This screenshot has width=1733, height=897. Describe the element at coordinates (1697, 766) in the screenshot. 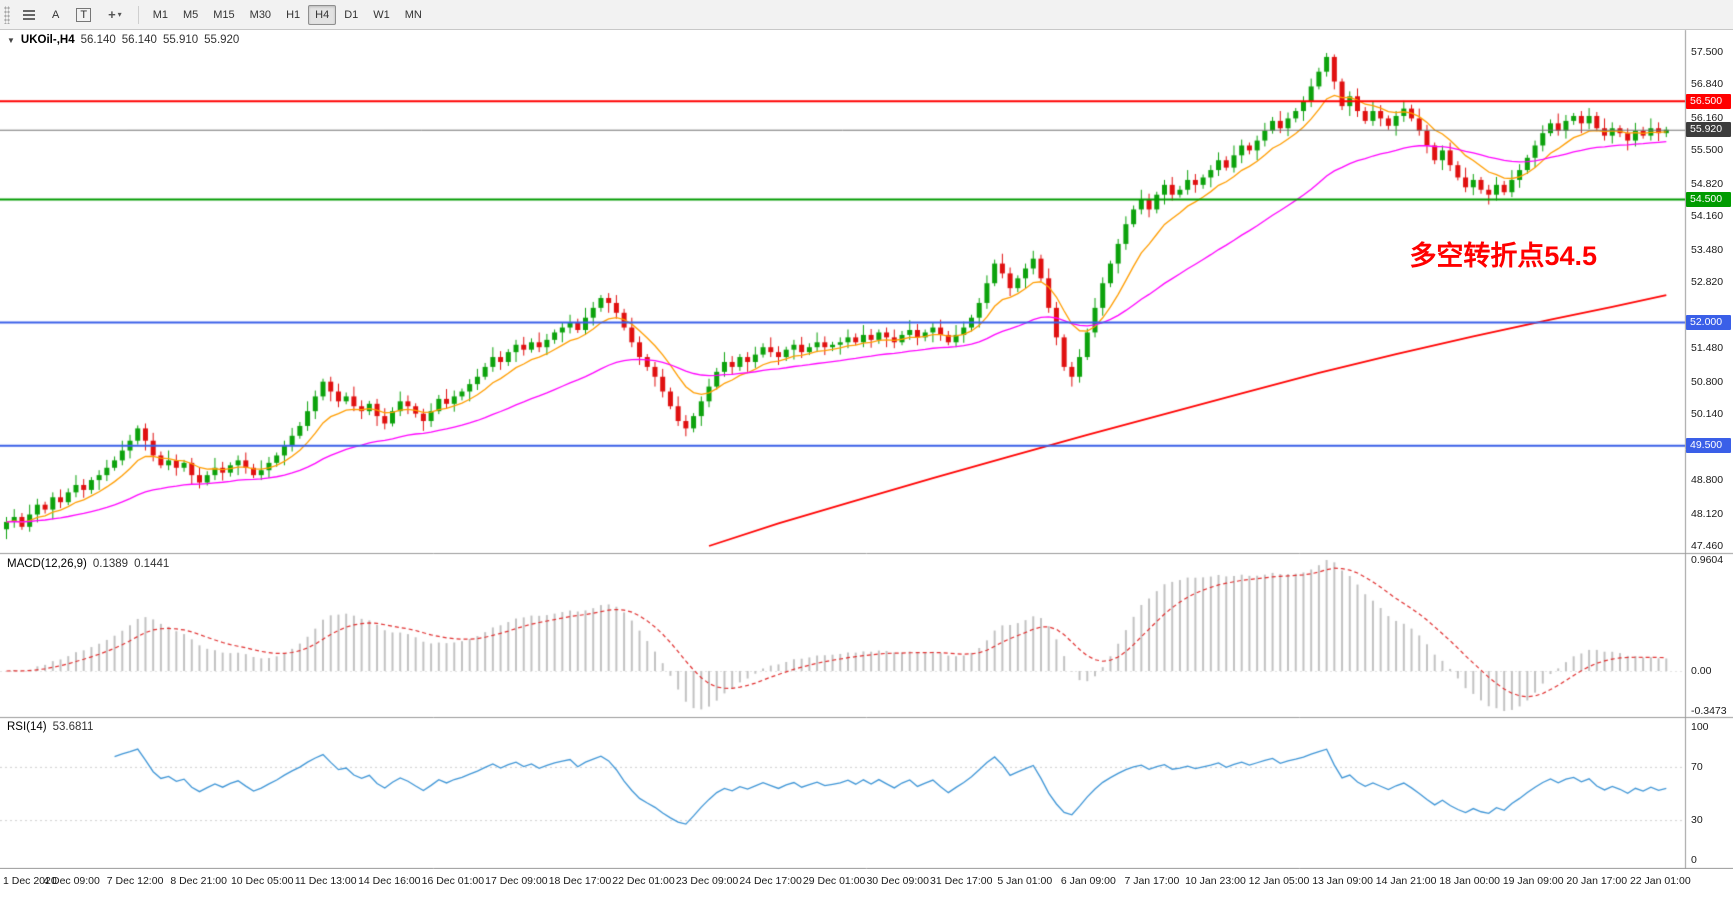

I see `rsi-tick-label: 70` at that location.